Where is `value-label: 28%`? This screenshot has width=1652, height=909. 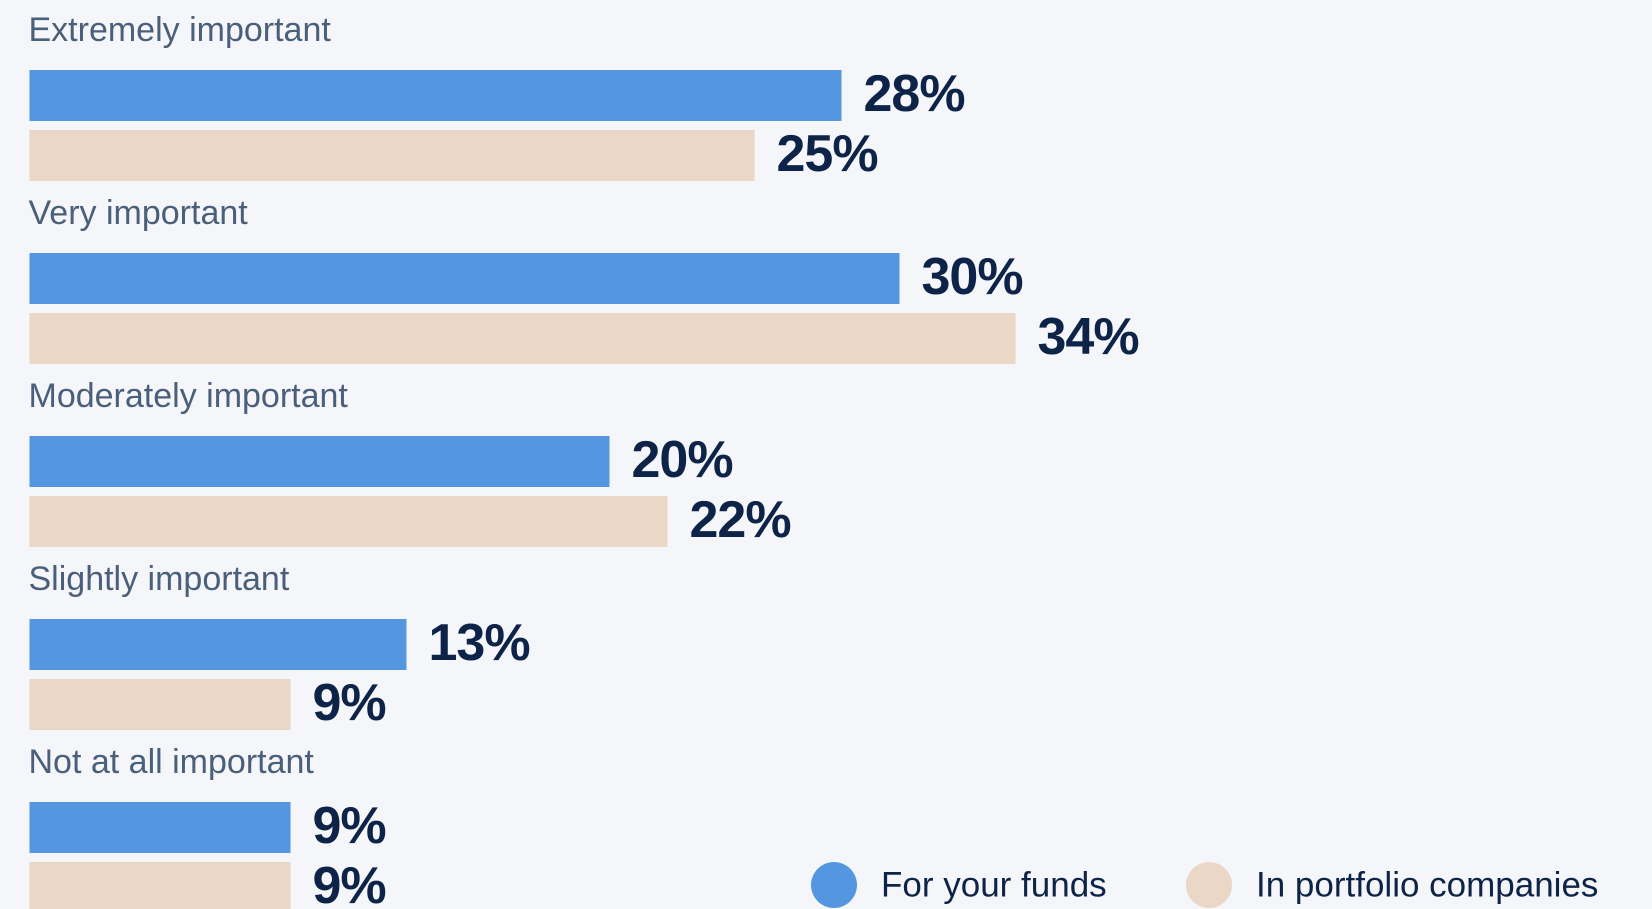
value-label: 28% is located at coordinates (914, 94).